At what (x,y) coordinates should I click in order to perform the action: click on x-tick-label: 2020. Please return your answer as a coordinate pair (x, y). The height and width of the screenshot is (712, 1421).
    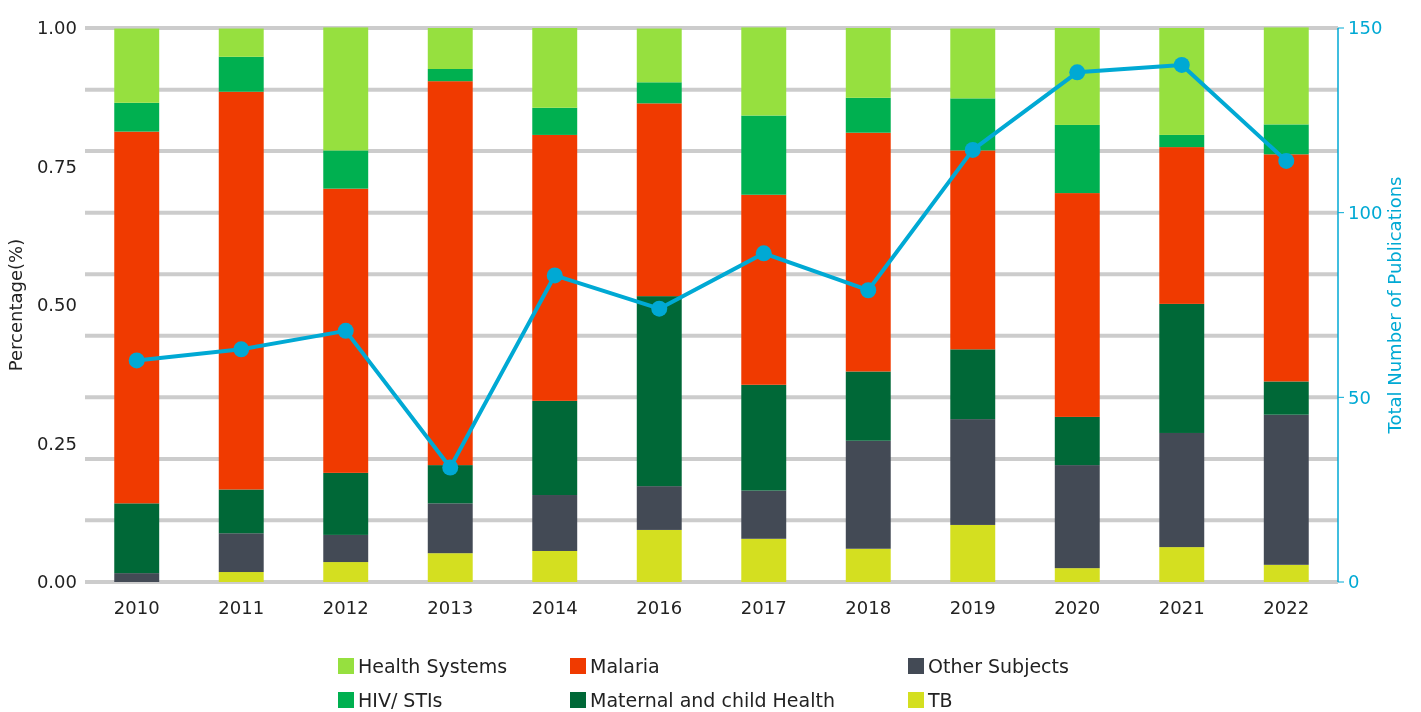
    Looking at the image, I should click on (1077, 607).